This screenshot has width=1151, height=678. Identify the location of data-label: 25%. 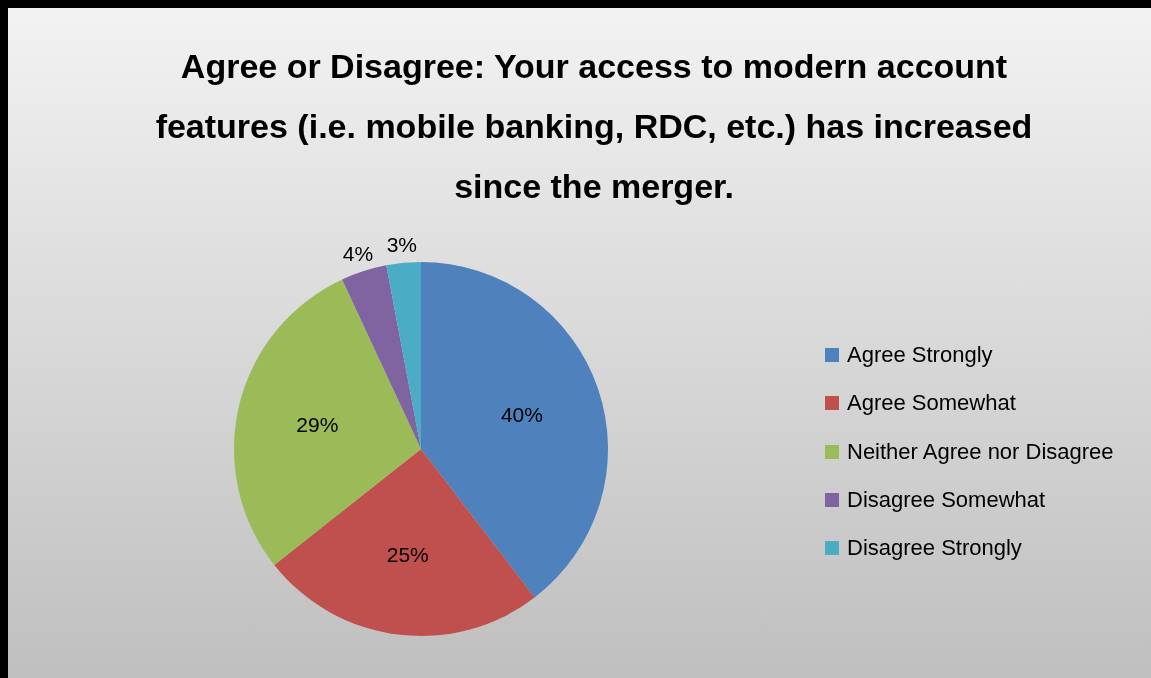
(407, 555).